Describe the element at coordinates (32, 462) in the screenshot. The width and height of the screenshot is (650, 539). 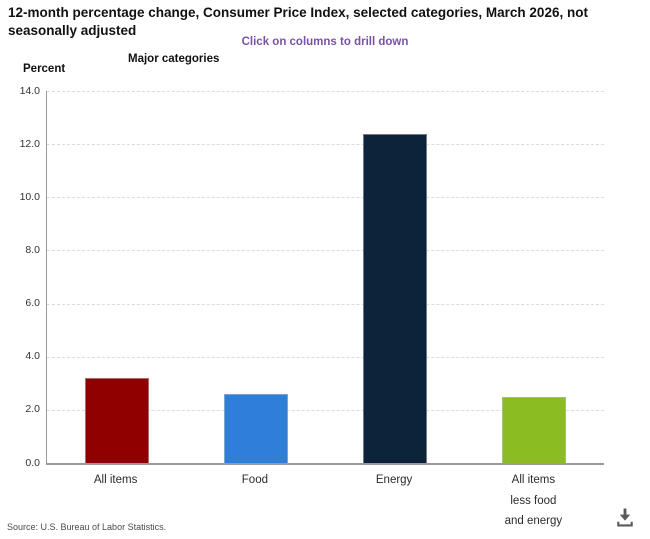
I see `y-axis-tick-label: 0.0` at that location.